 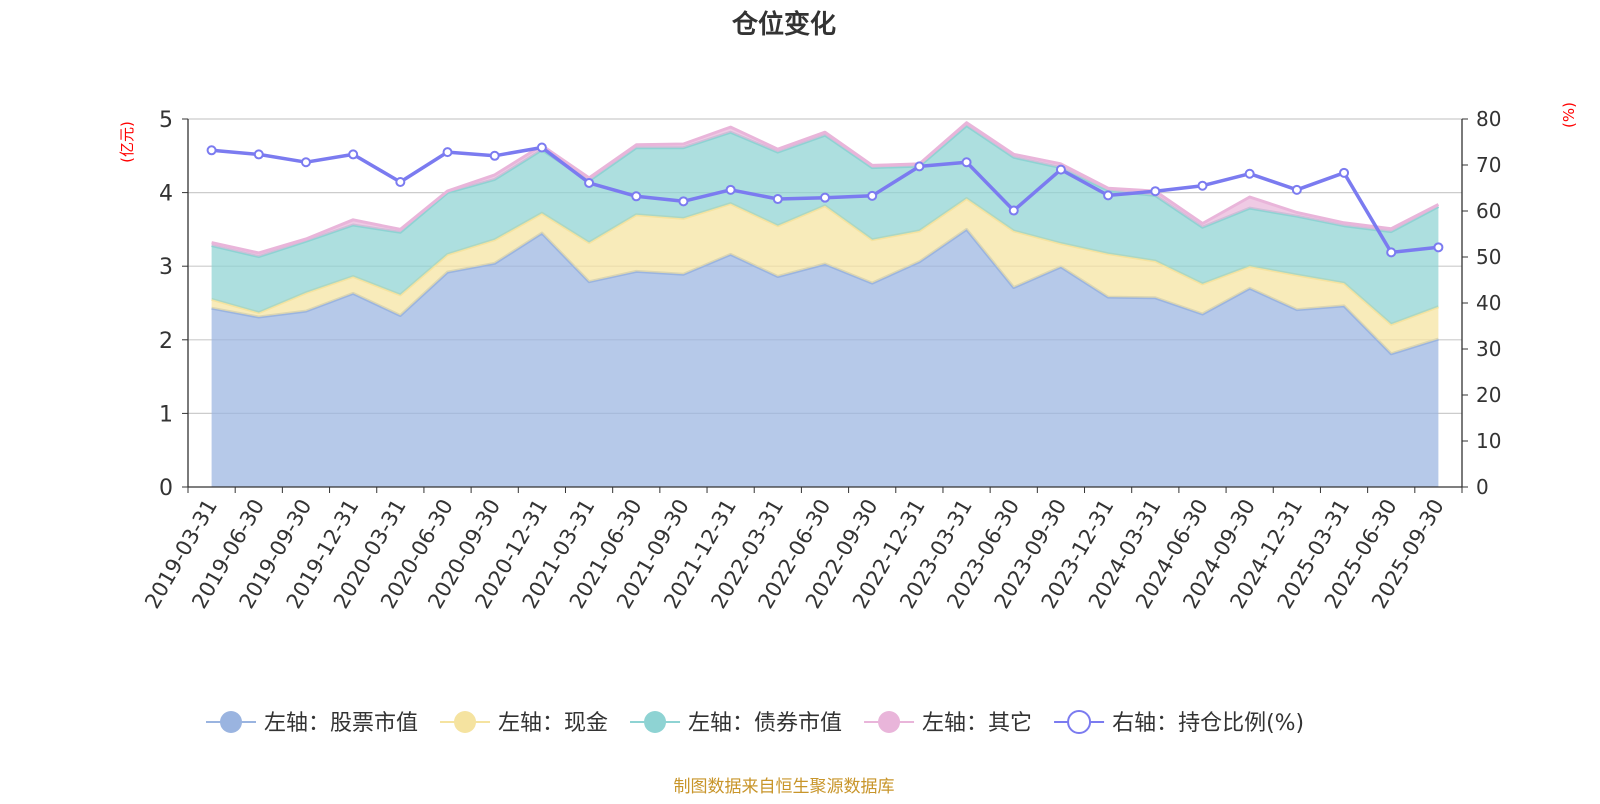 I want to click on data-source-footer: 制图数据来自恒生聚源数据库, so click(x=784, y=787).